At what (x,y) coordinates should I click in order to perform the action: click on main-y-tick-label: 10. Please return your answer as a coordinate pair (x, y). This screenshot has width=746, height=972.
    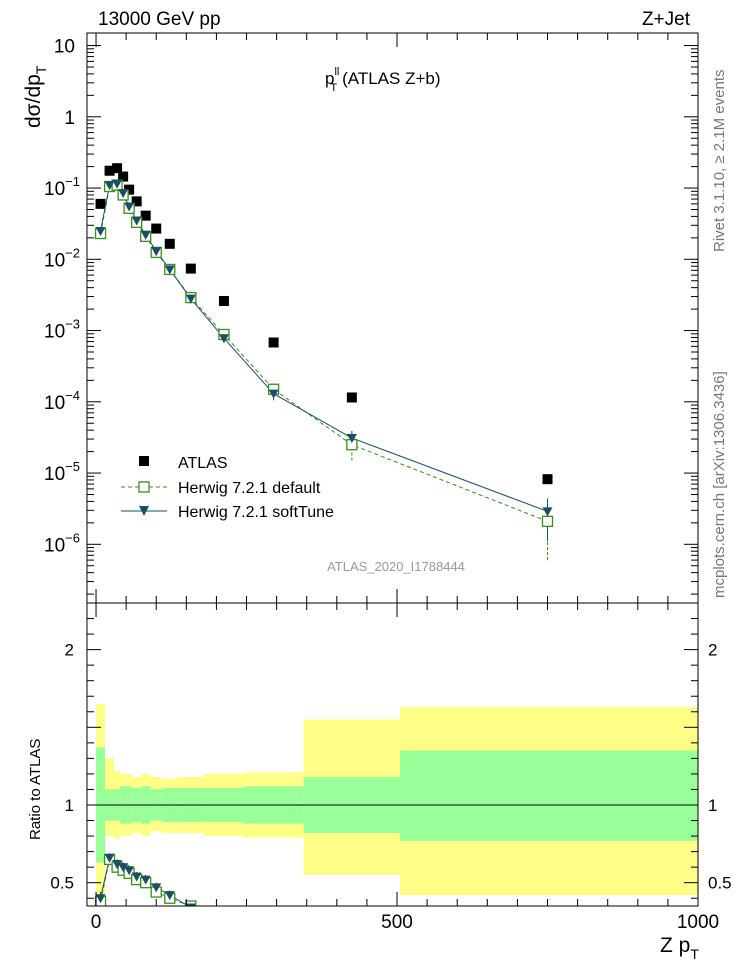
    Looking at the image, I should click on (64, 47).